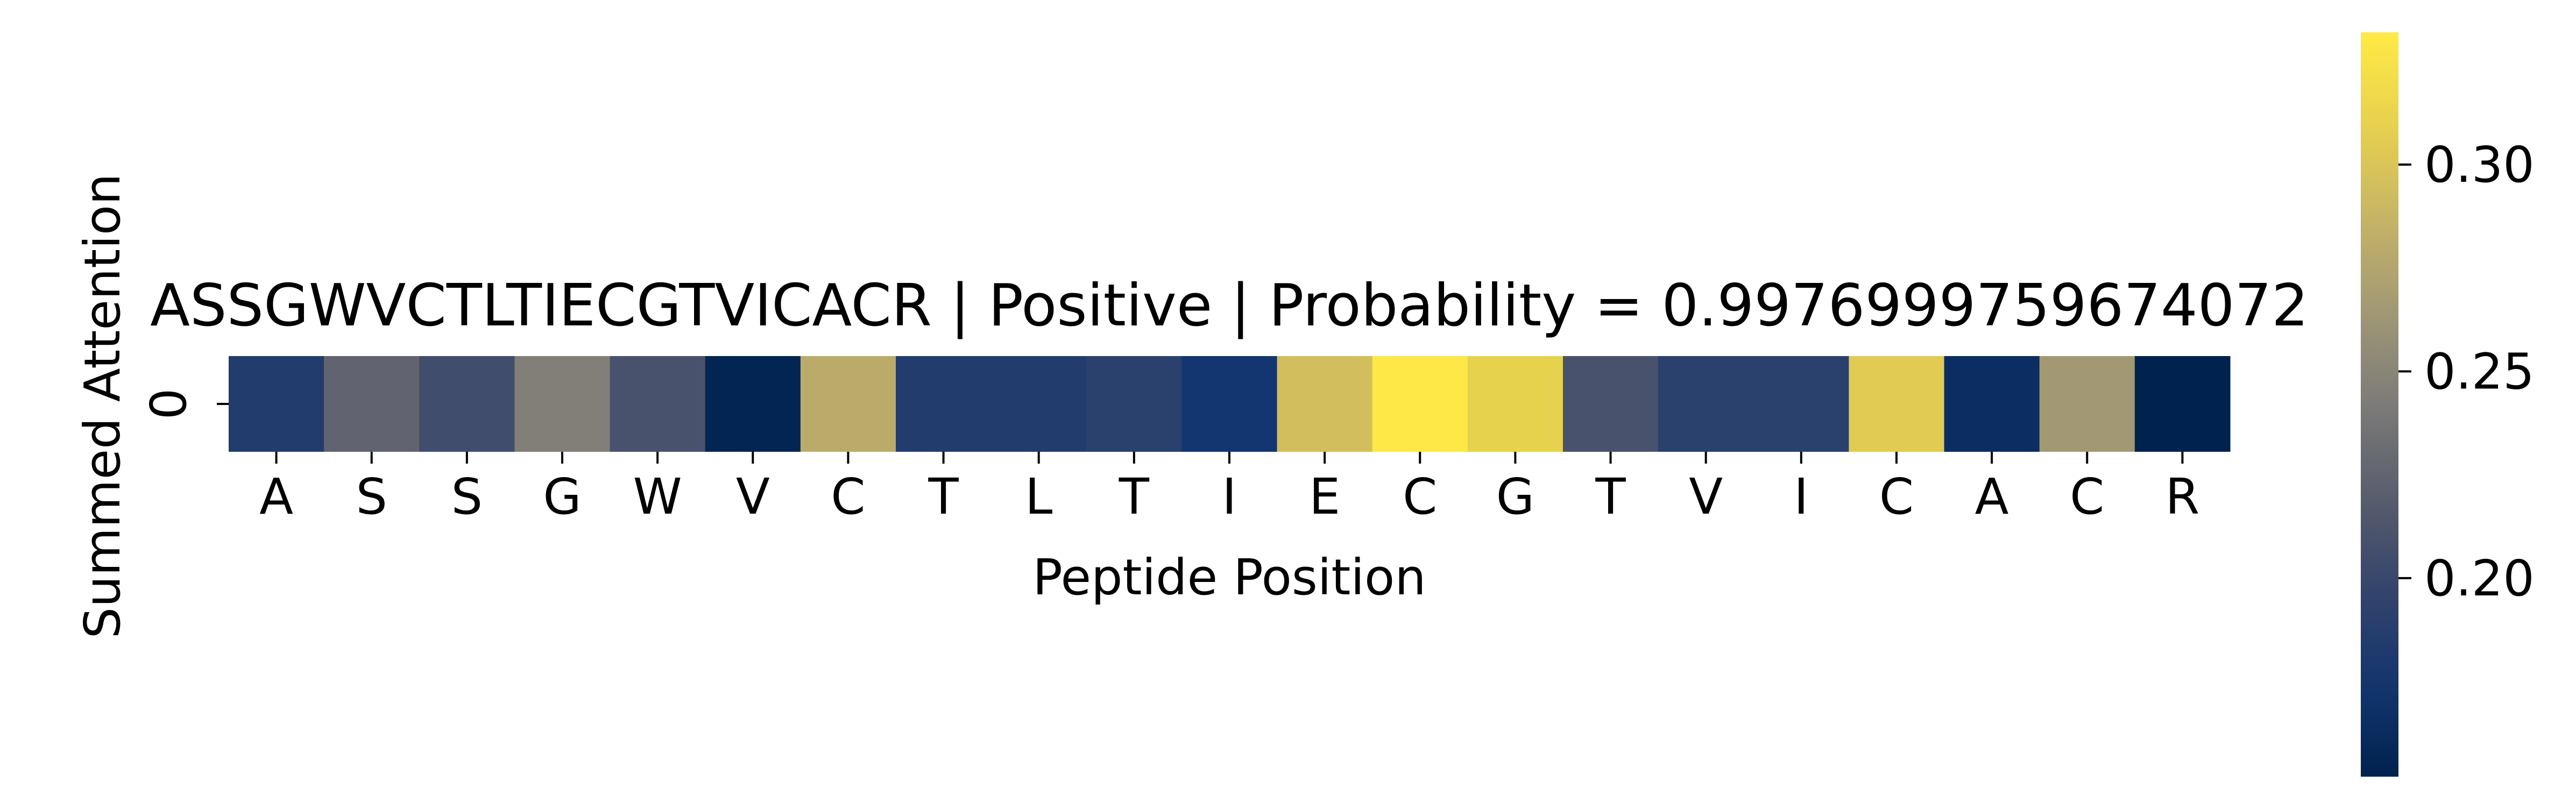 The height and width of the screenshot is (810, 2576). I want to click on y-tick-label: 0, so click(168, 404).